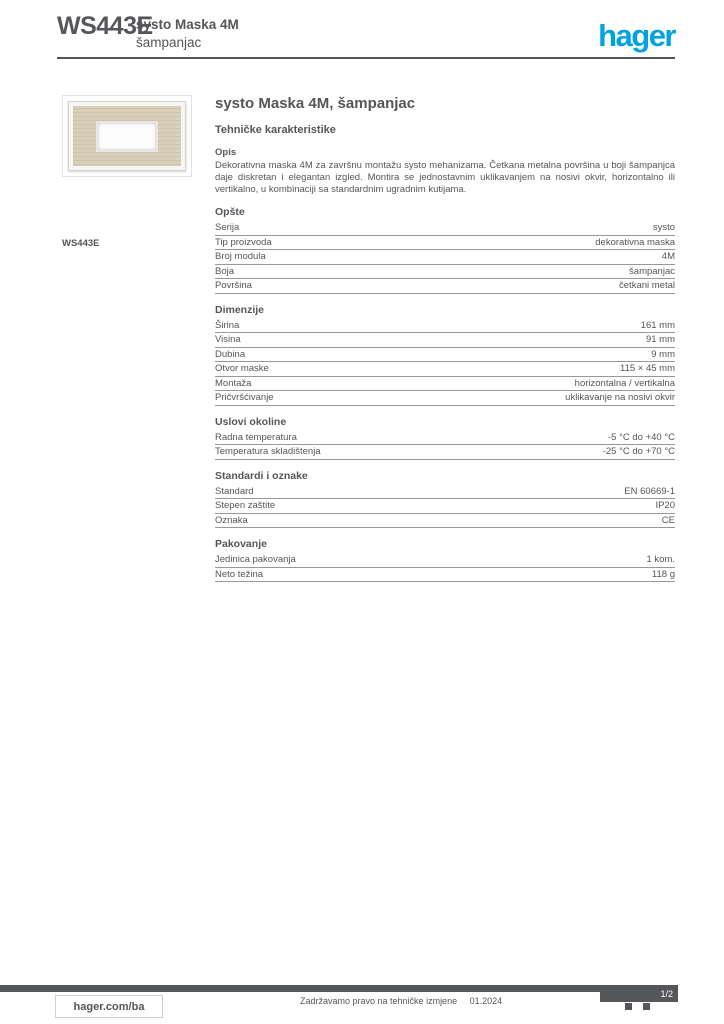 The image size is (724, 1024). What do you see at coordinates (256, 437) in the screenshot?
I see `spec-label: Radna temperatura` at bounding box center [256, 437].